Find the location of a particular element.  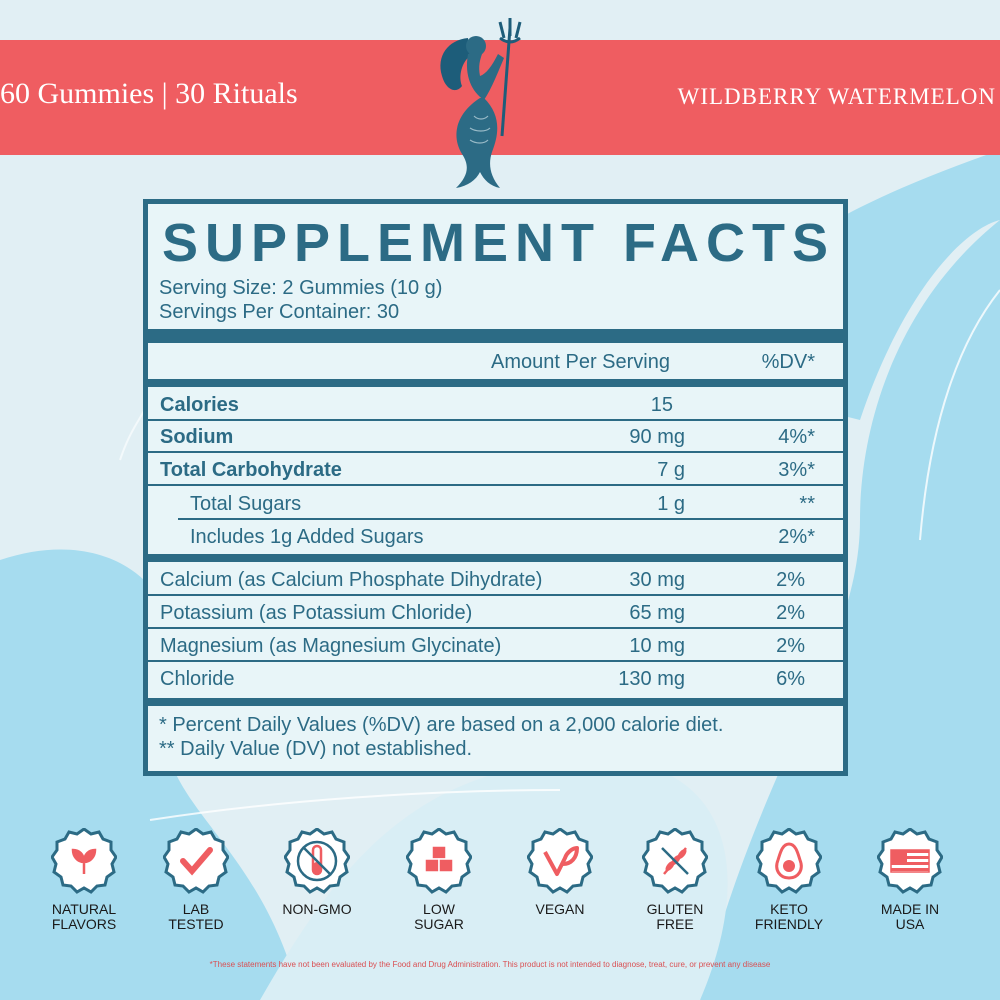

dv-header: %DV* is located at coordinates (788, 362).